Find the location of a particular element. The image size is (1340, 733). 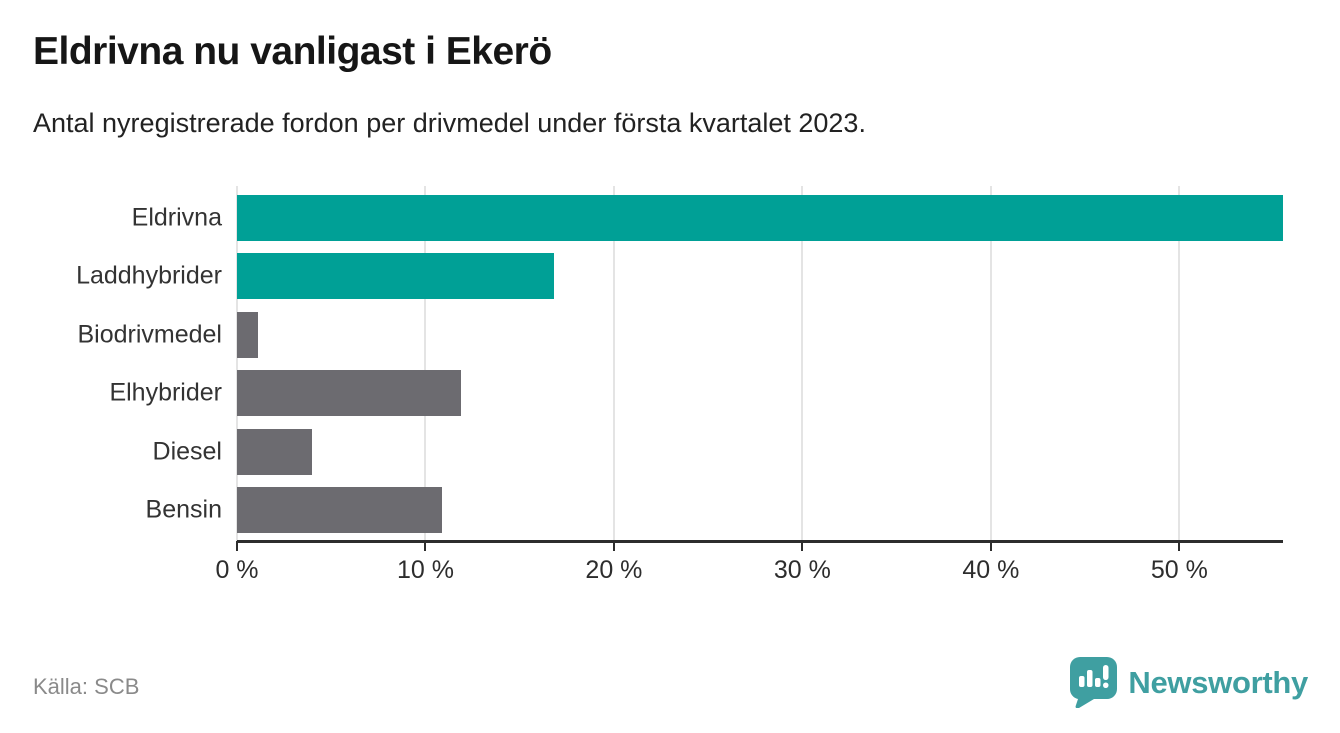

category-label: Bensin is located at coordinates (183, 509).